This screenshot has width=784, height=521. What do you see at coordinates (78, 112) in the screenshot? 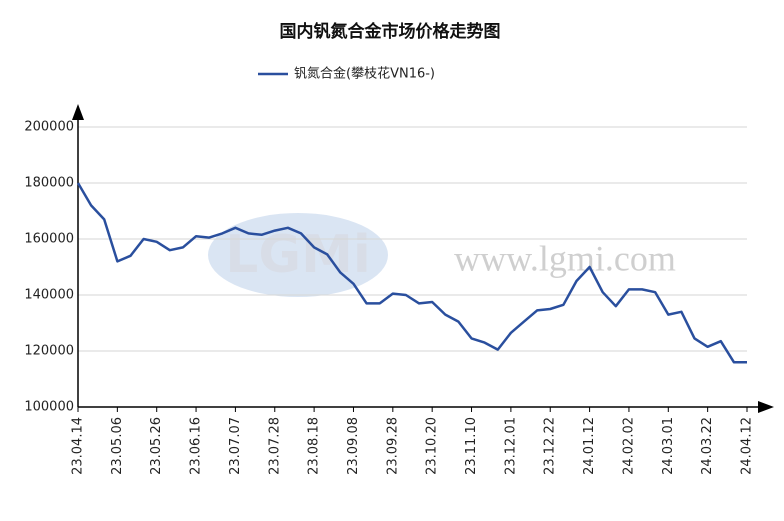
I see `y-axis-arrow` at bounding box center [78, 112].